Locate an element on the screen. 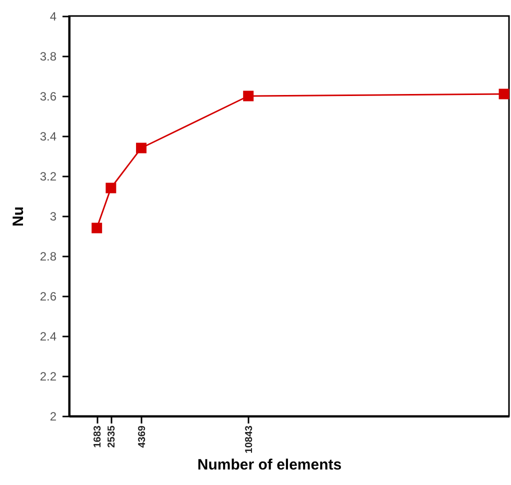 This screenshot has height=485, width=511. y-tick-label: 3.8 is located at coordinates (48, 57).